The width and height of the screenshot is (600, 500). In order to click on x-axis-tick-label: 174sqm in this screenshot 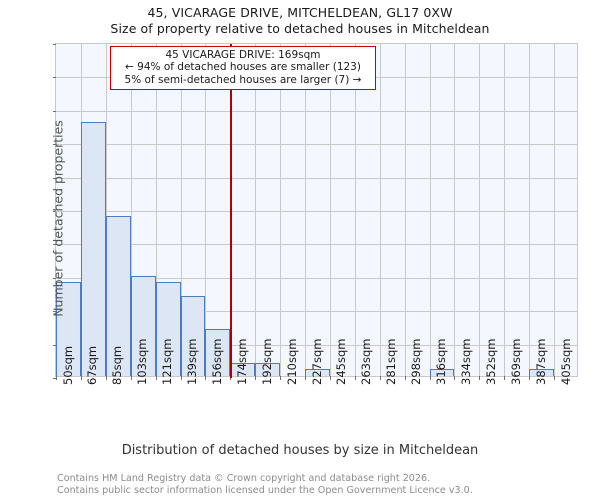, I will do `click(241, 361)`.